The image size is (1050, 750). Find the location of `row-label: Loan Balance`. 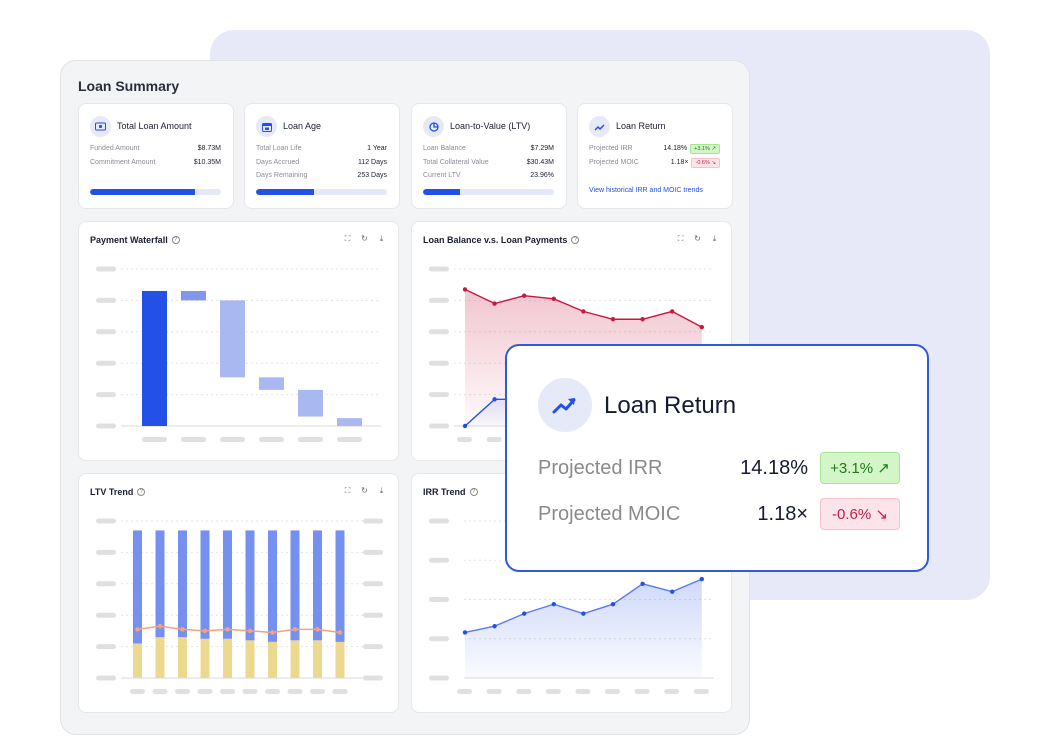

row-label: Loan Balance is located at coordinates (444, 148).